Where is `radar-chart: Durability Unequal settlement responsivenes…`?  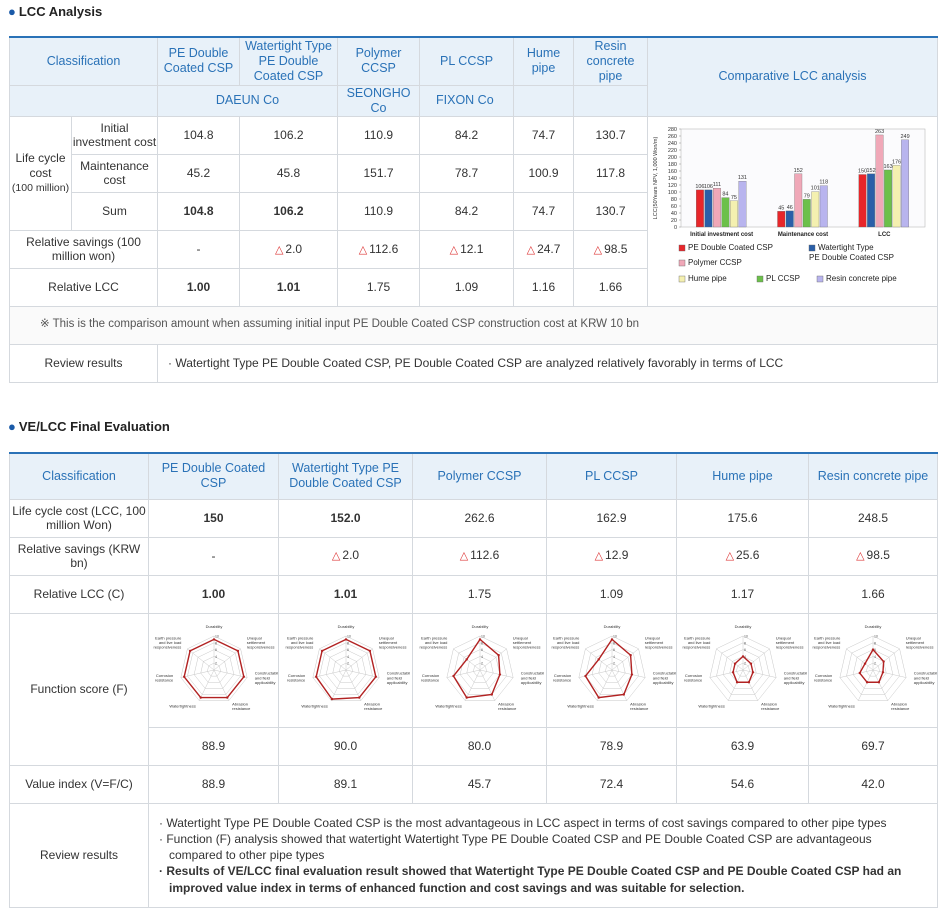
radar-chart: Durability Unequal settlement responsivenes… is located at coordinates (349, 667).